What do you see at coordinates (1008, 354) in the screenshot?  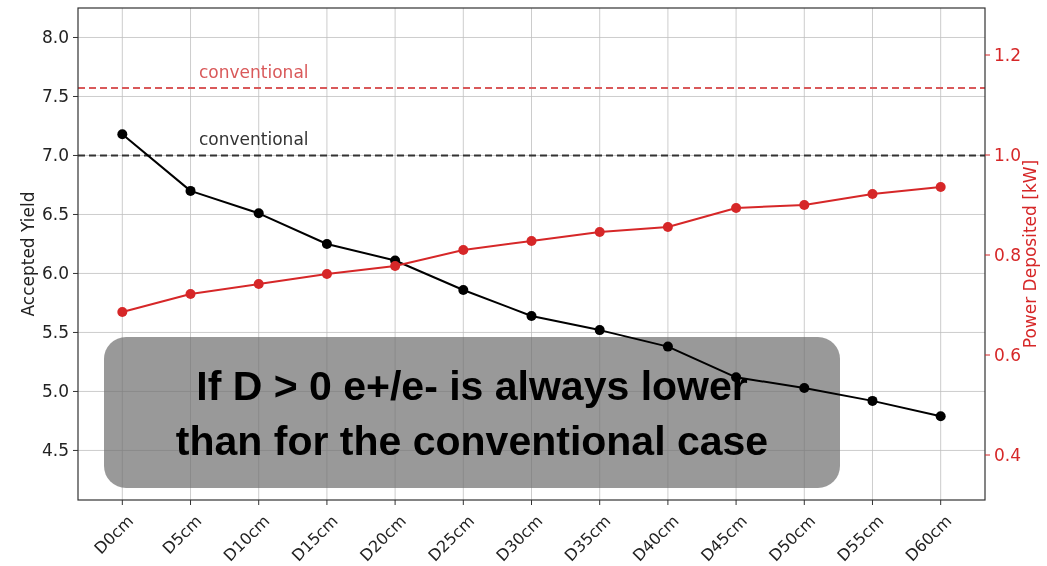 I see `y2-tick-label: 0.6` at bounding box center [1008, 354].